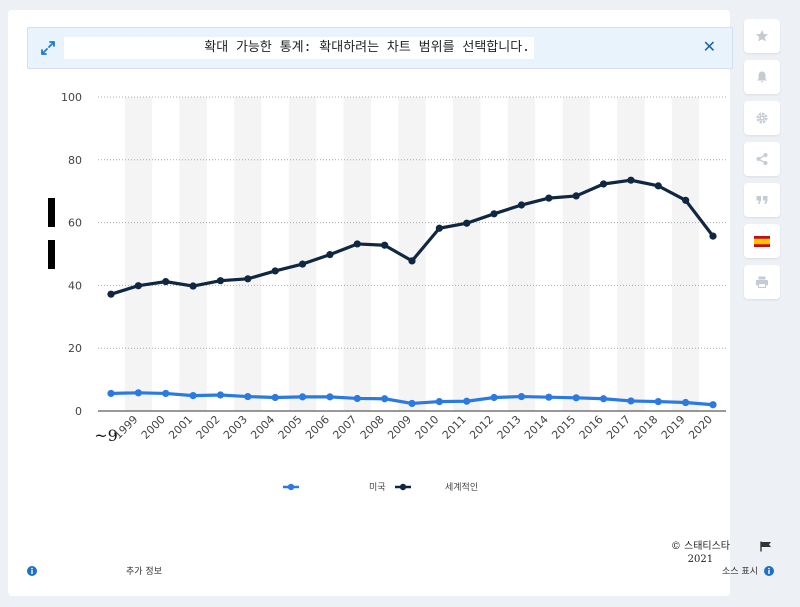 Image resolution: width=800 pixels, height=607 pixels. I want to click on x-tick-label: 2010, so click(426, 427).